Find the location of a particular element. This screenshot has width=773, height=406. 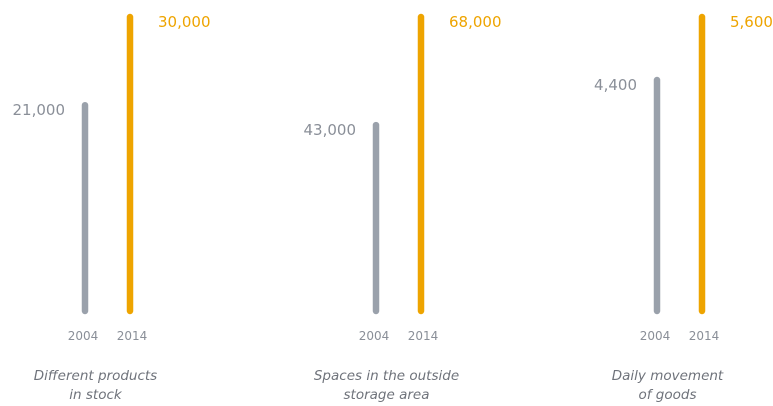

value-label-2014: 5,600 is located at coordinates (751, 22).